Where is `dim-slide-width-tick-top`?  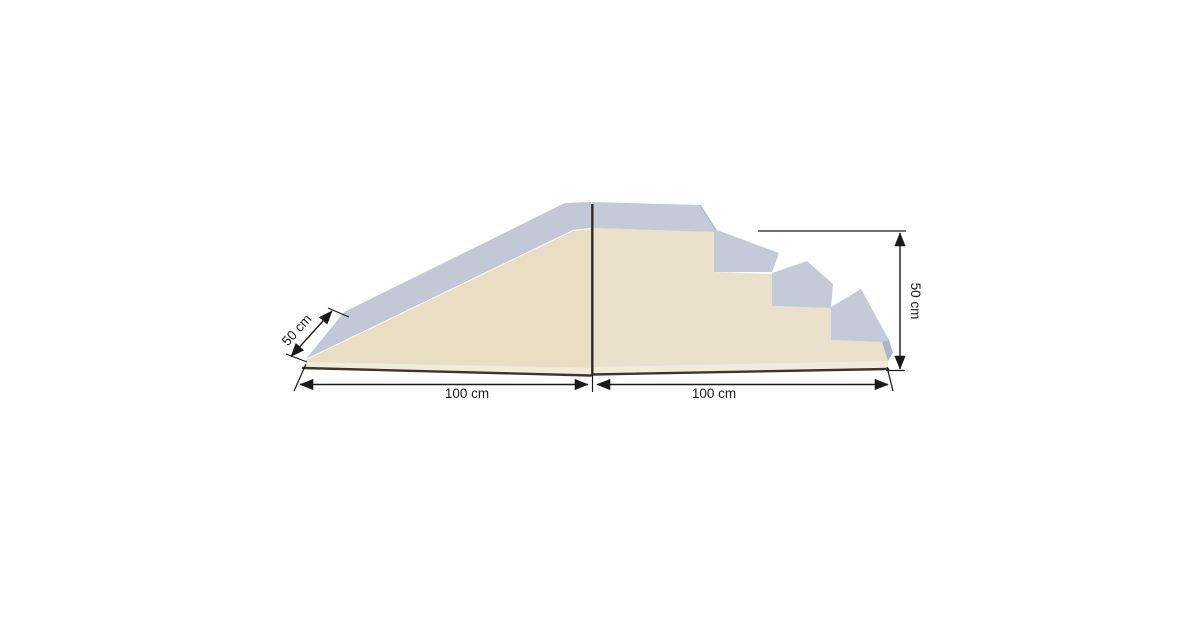 dim-slide-width-tick-top is located at coordinates (338, 312).